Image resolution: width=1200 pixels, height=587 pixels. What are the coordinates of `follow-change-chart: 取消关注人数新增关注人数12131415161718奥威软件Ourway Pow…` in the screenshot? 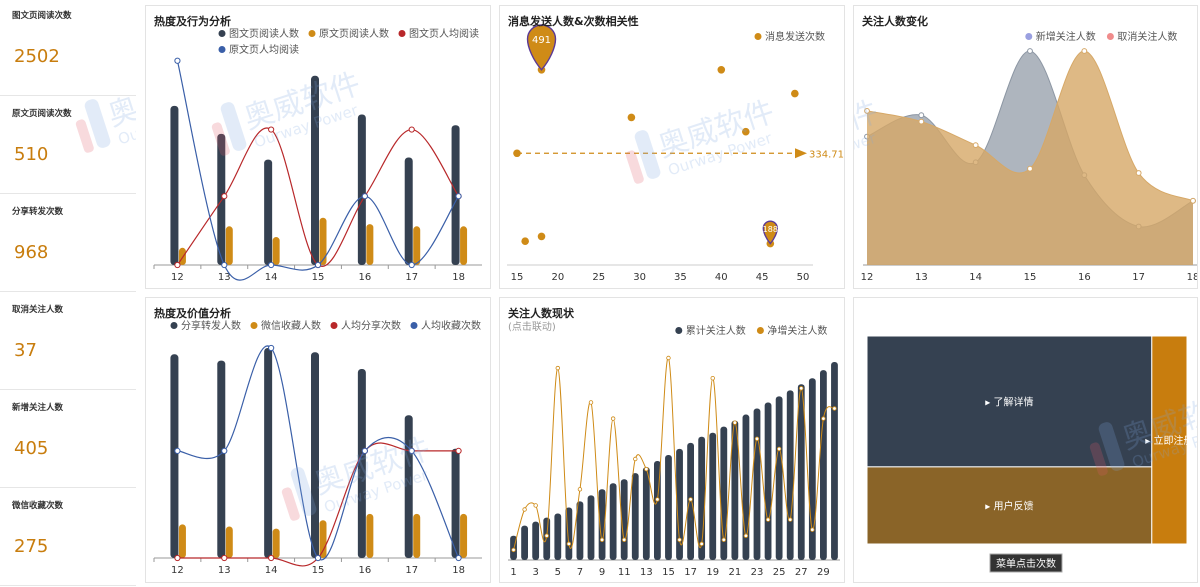 It's located at (1026, 147).